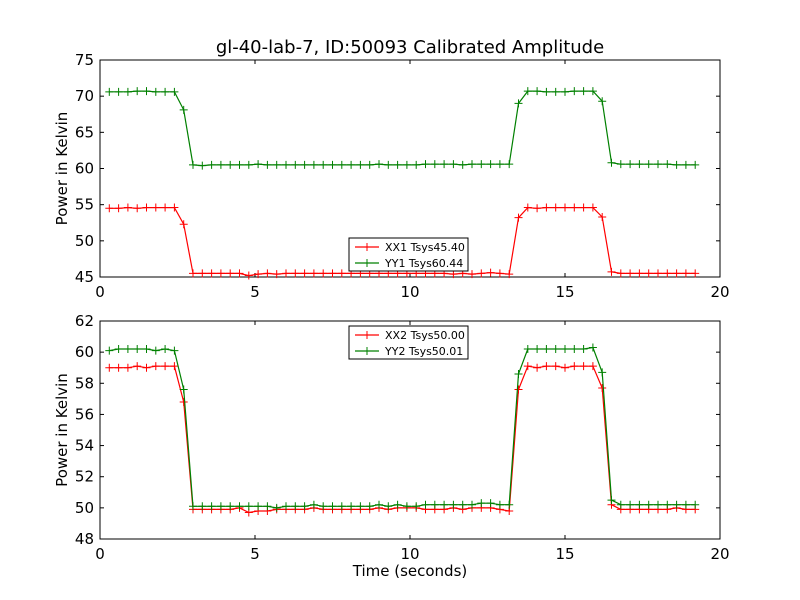 This screenshot has height=600, width=800. Describe the element at coordinates (719, 554) in the screenshot. I see `x-tick-label: 20` at that location.